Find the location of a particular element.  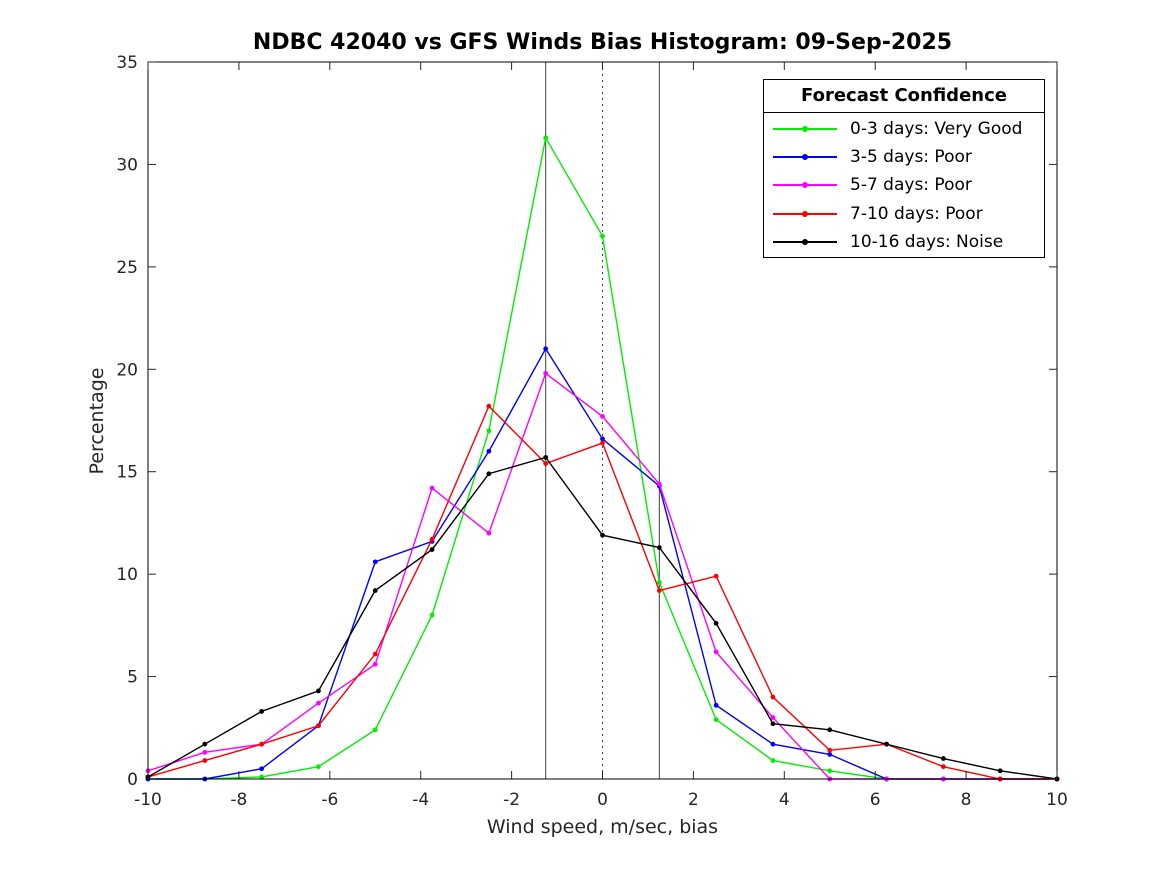

legend-entry-label: 0-3 days: Very Good is located at coordinates (936, 129).